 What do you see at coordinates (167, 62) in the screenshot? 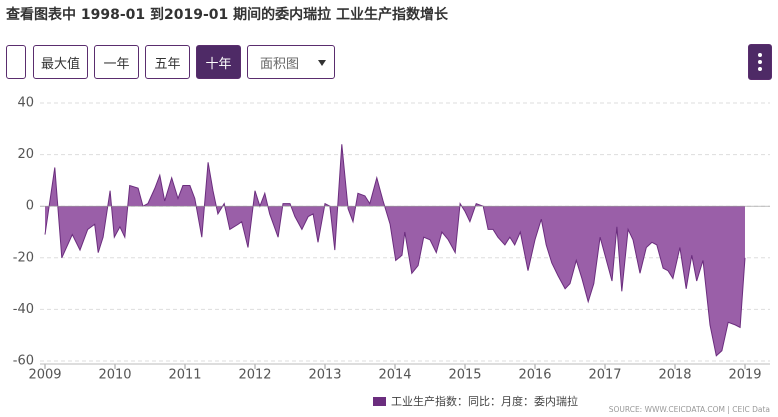
I see `range-button: 五年` at bounding box center [167, 62].